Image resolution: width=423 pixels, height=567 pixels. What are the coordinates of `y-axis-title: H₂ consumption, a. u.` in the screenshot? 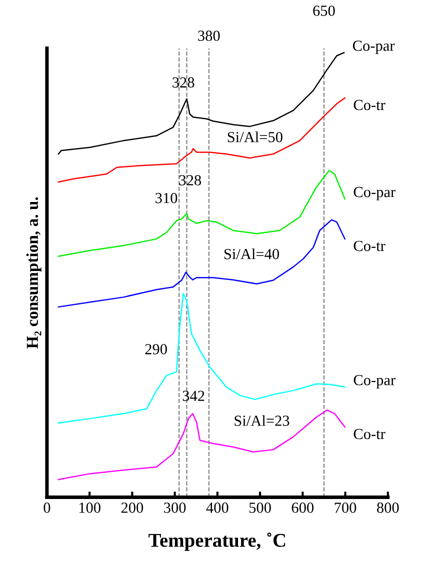 It's located at (34, 273).